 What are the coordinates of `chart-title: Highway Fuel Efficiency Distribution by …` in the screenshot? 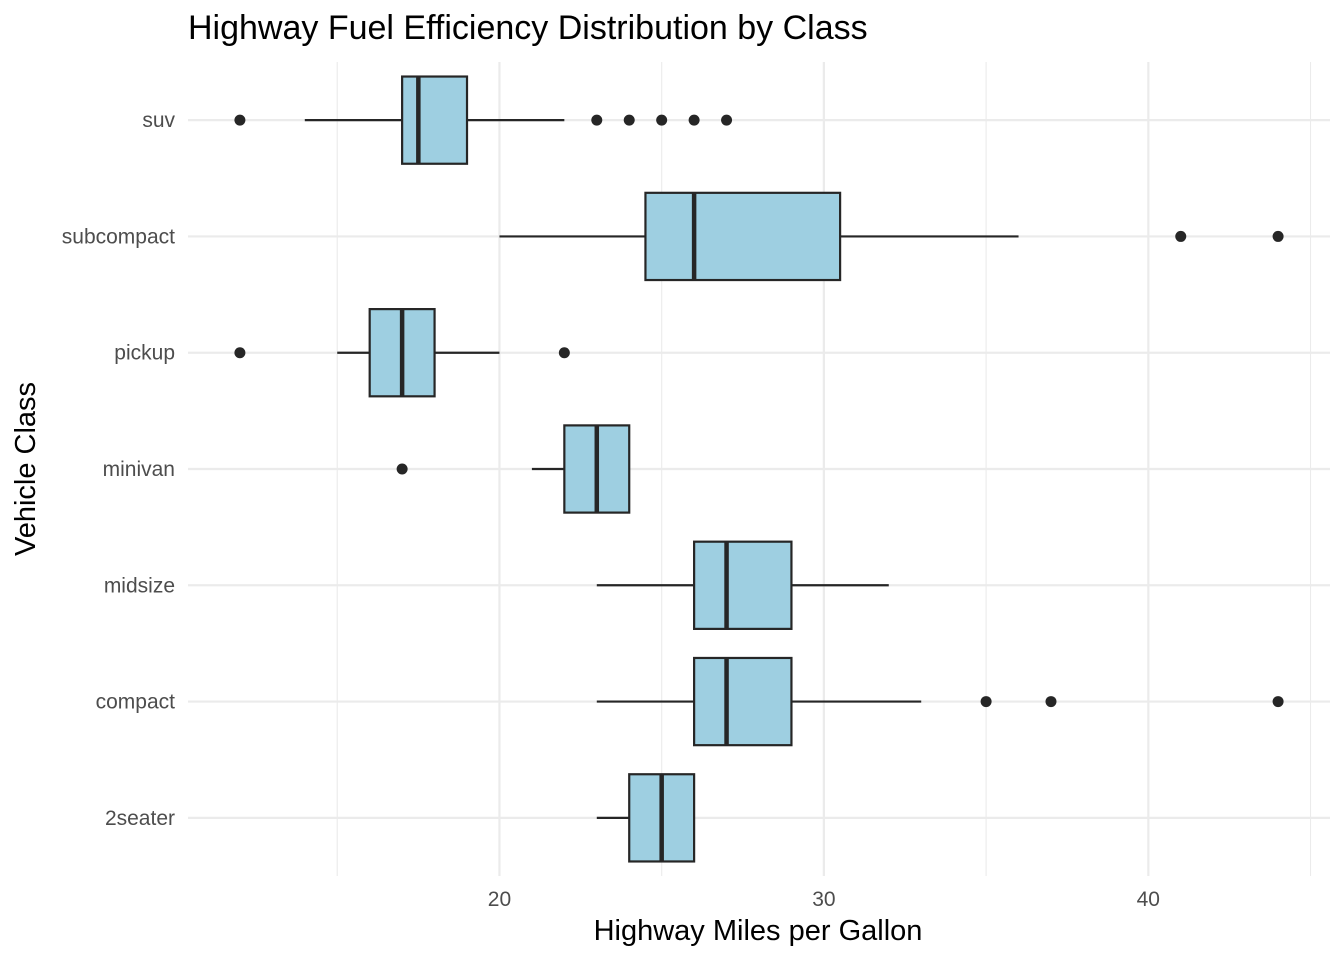 It's located at (528, 28).